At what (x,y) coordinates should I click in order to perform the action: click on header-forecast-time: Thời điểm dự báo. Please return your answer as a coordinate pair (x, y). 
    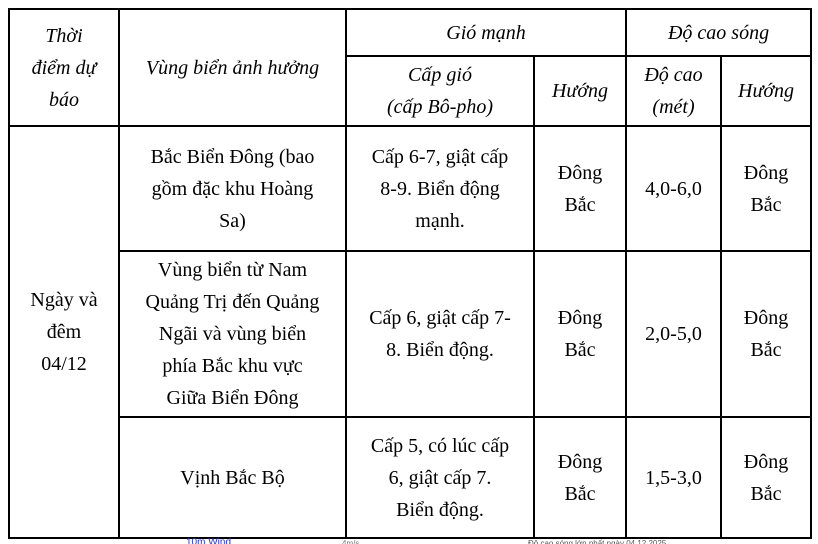
    Looking at the image, I should click on (64, 67).